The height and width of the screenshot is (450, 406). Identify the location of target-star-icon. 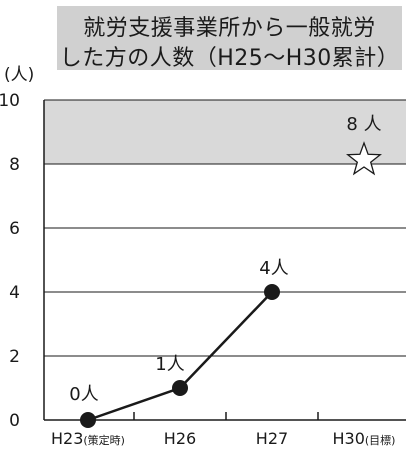
(364, 158).